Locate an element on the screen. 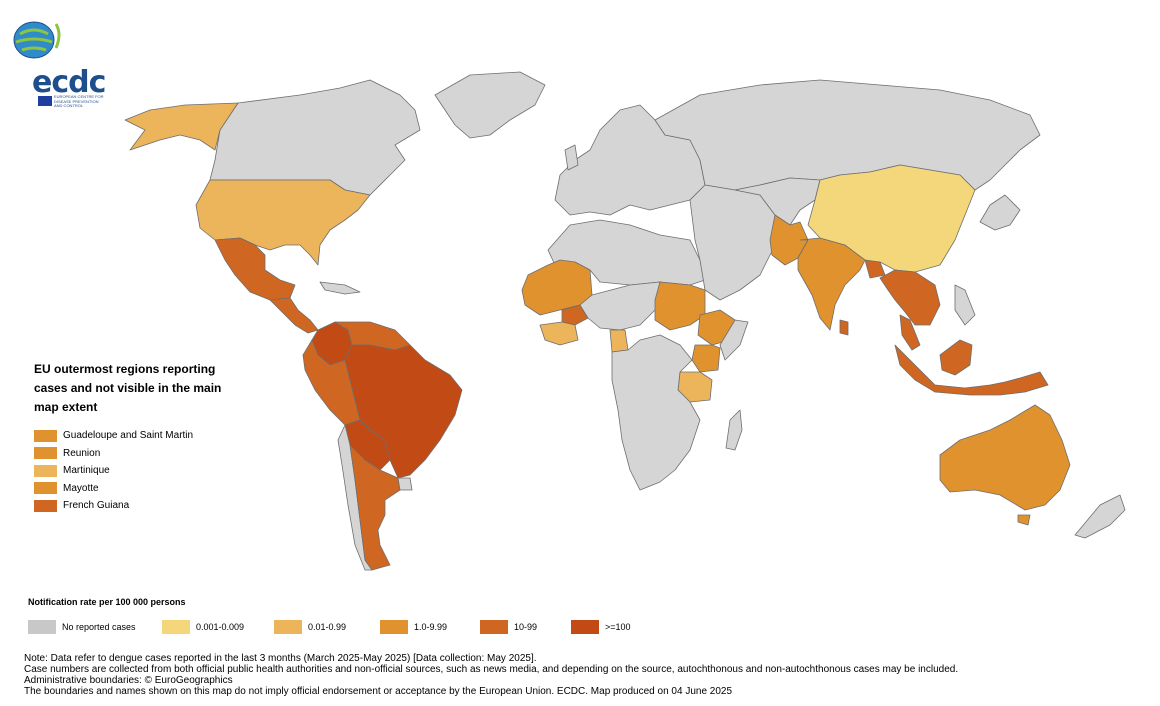 The image size is (1160, 706). legend-label: No reported cases is located at coordinates (99, 627).